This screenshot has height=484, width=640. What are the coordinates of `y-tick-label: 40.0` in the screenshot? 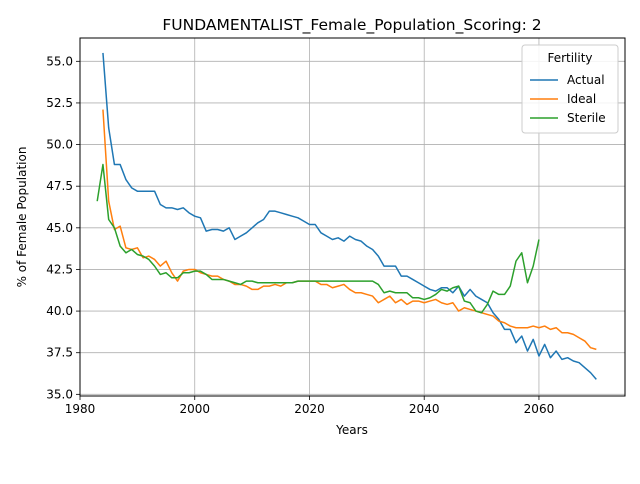 It's located at (59, 311).